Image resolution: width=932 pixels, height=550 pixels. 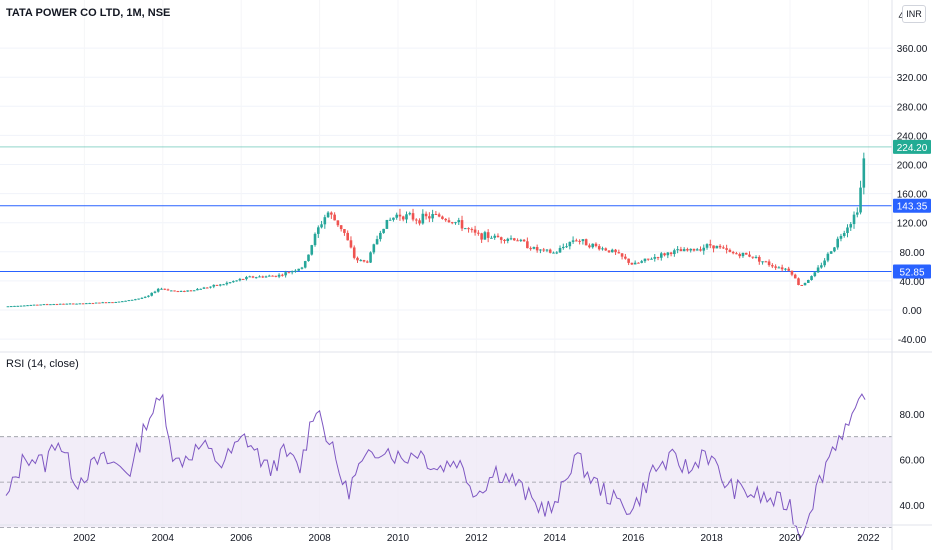 I want to click on currency-badge: INR, so click(x=914, y=14).